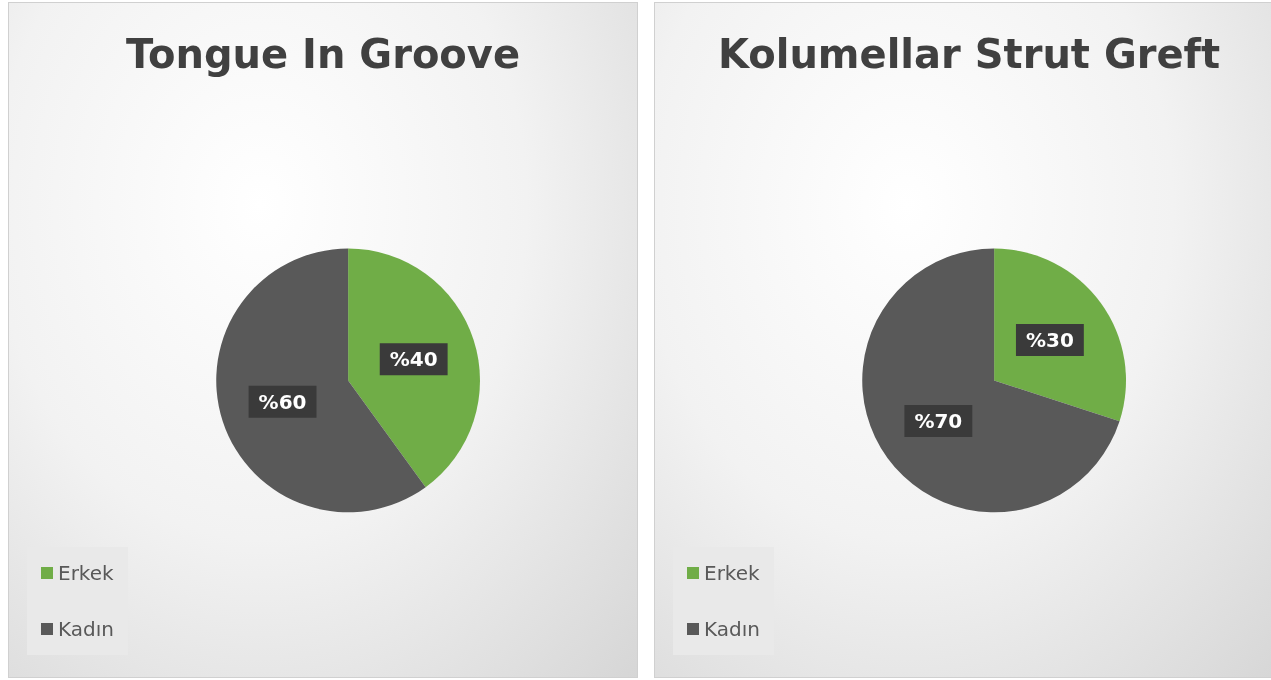 This screenshot has width=1271, height=680. Describe the element at coordinates (413, 359) in the screenshot. I see `data-label: %40` at that location.